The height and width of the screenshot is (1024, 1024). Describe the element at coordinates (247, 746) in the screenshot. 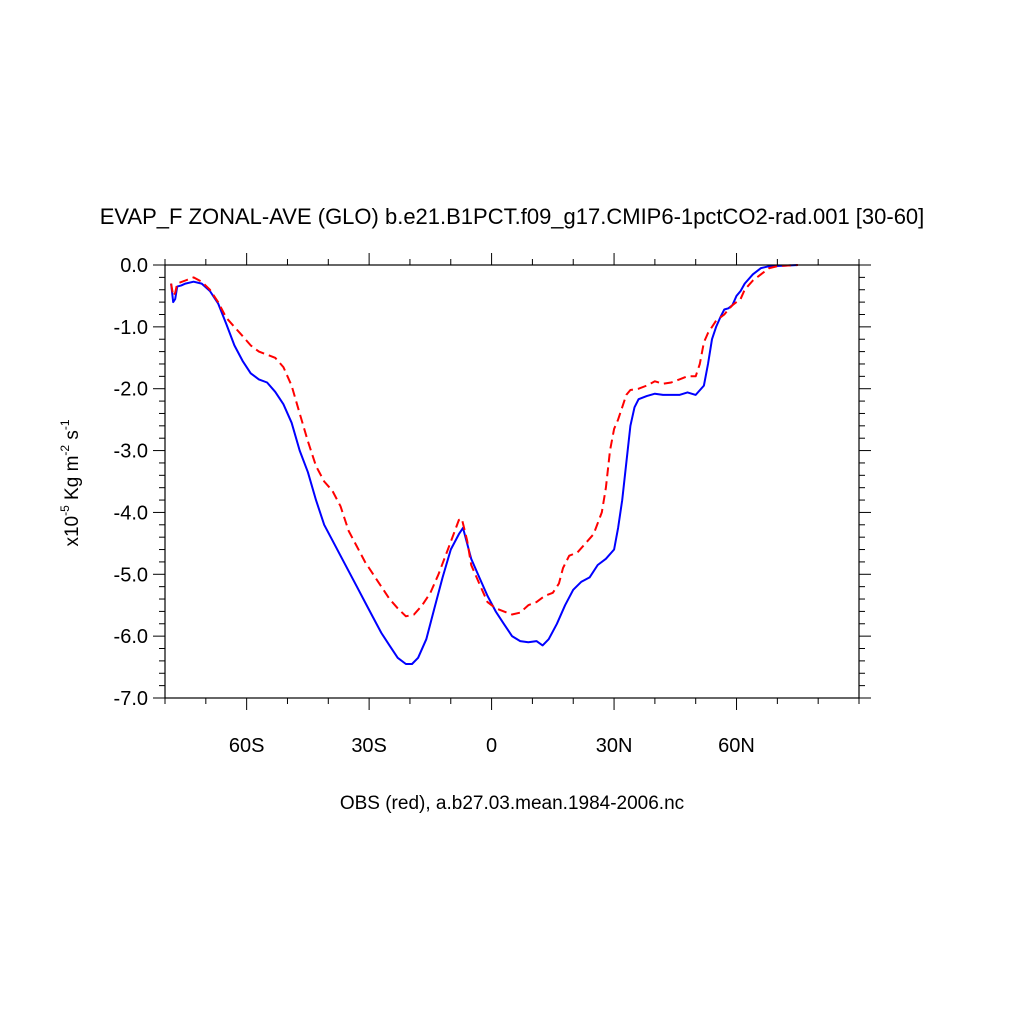

I see `x-tick-label: 60S` at that location.